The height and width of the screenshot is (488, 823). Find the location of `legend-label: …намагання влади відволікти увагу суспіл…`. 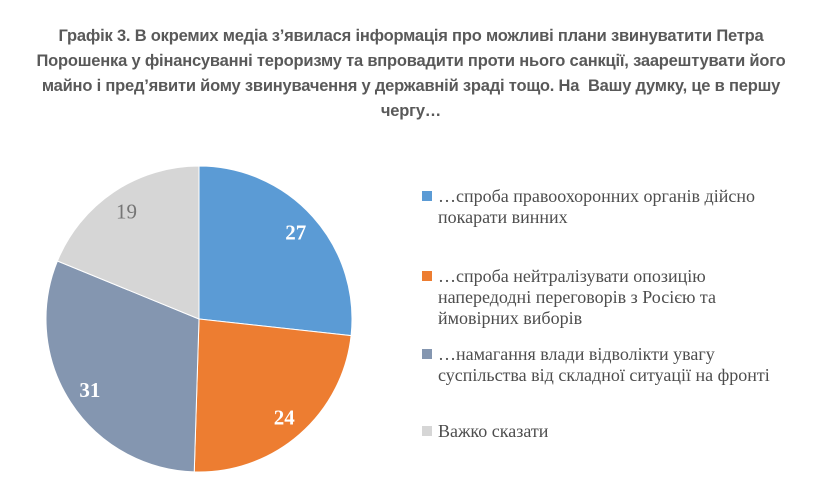

legend-label: …намагання влади відволікти увагу суспіл… is located at coordinates (604, 364).